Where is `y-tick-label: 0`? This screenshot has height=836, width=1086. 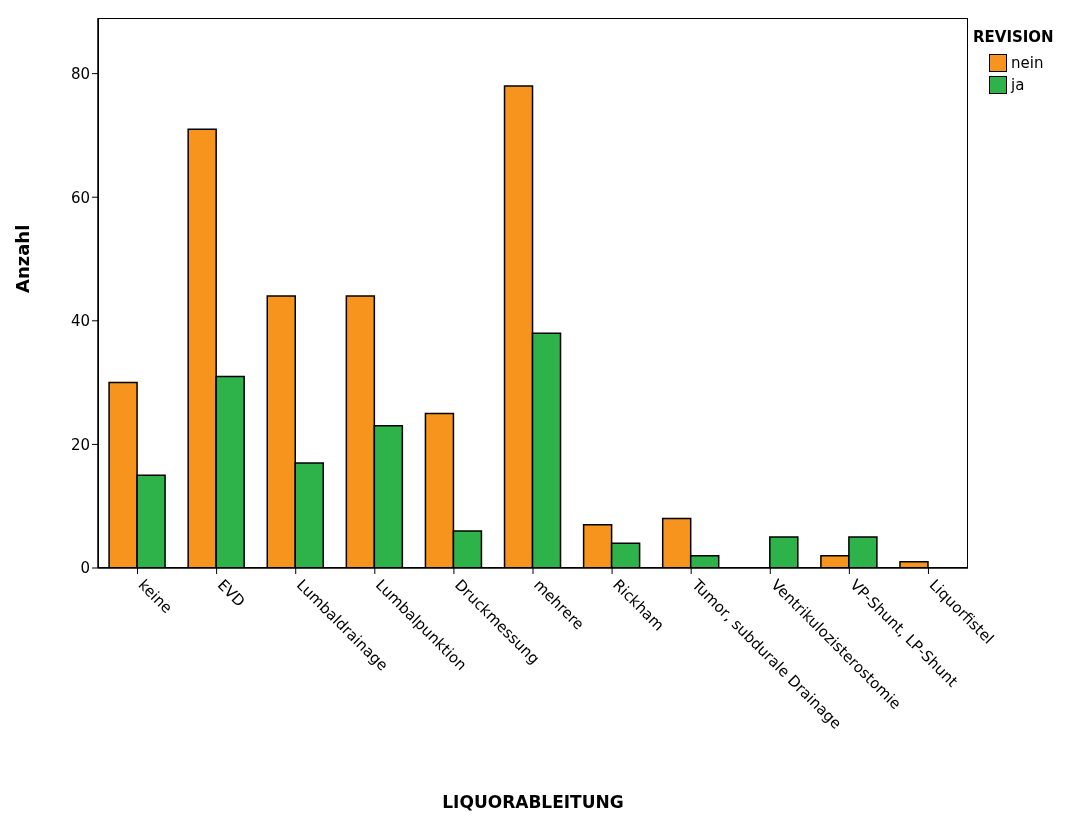 y-tick-label: 0 is located at coordinates (85, 568).